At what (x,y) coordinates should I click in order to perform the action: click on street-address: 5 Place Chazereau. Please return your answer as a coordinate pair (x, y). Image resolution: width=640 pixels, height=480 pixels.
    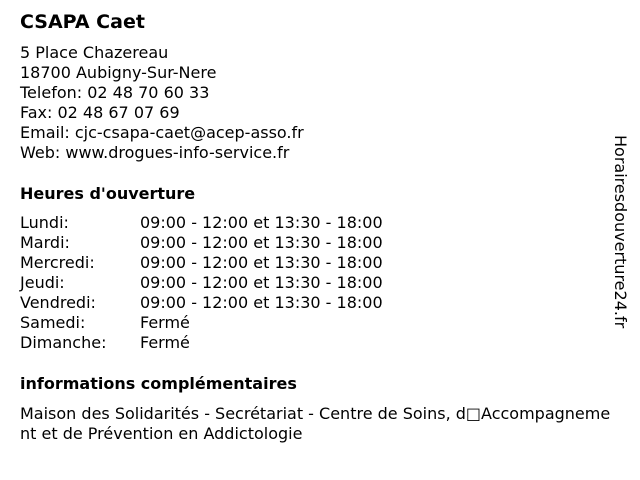
    Looking at the image, I should click on (94, 52).